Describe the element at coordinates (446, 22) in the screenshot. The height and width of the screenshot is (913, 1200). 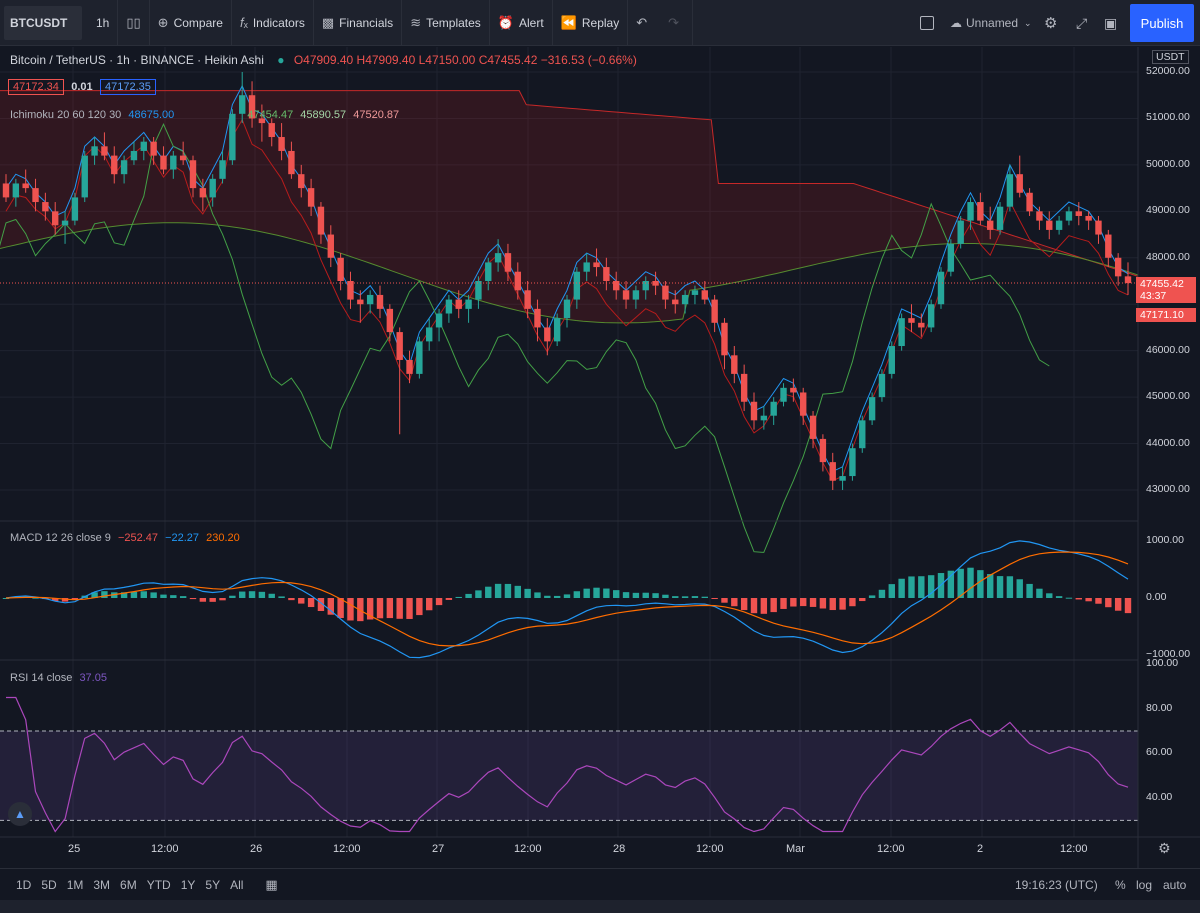
I see `templates-button: ≋ Templates` at that location.